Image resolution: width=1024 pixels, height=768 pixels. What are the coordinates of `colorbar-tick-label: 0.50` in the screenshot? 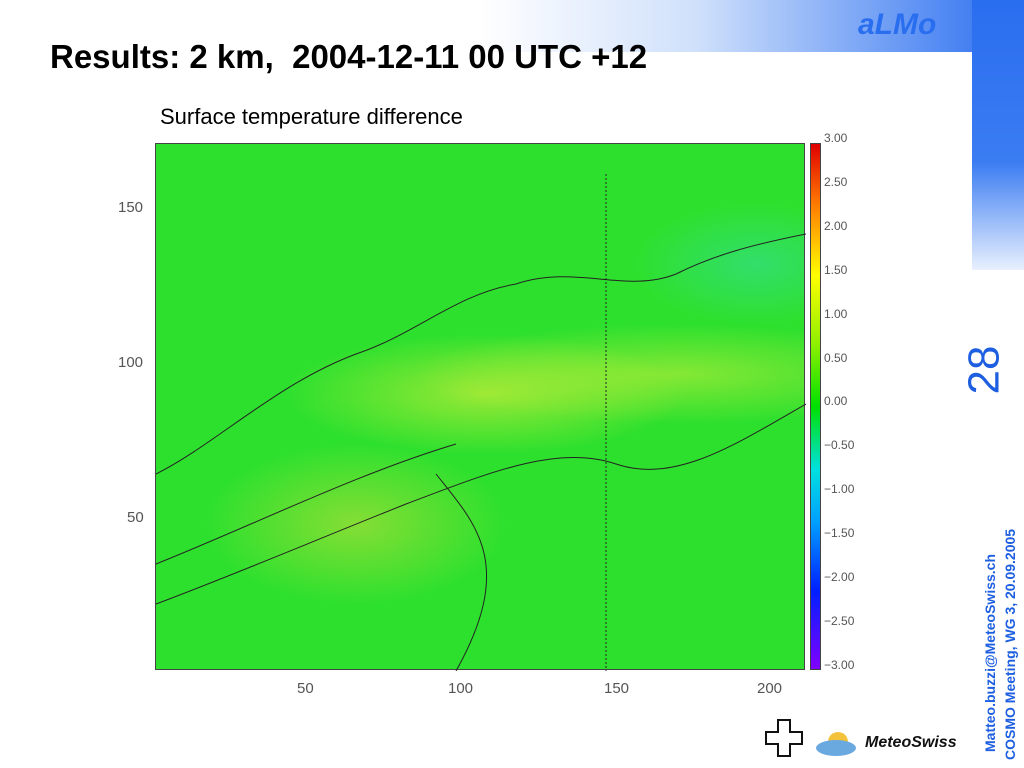 It's located at (836, 357).